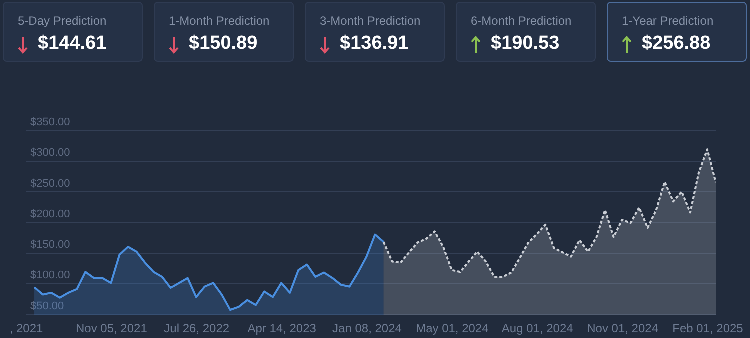 This screenshot has height=338, width=750. I want to click on x-tick-label: Apr 14, 2023, so click(282, 329).